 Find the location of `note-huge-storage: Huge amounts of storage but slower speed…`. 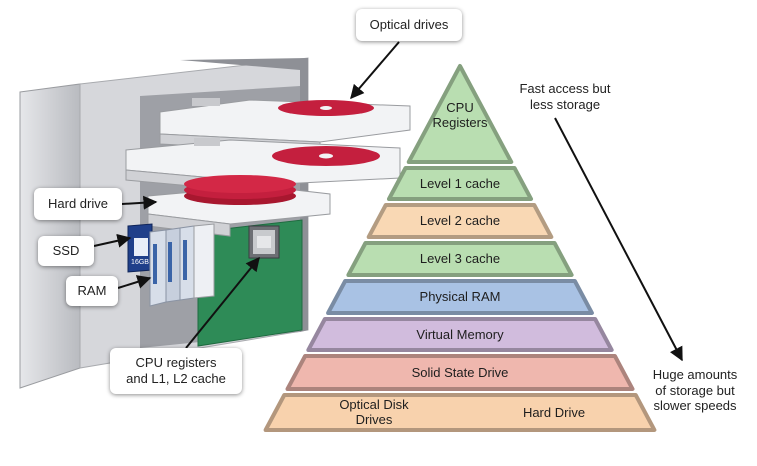

note-huge-storage: Huge amounts of storage but slower speed… is located at coordinates (695, 390).